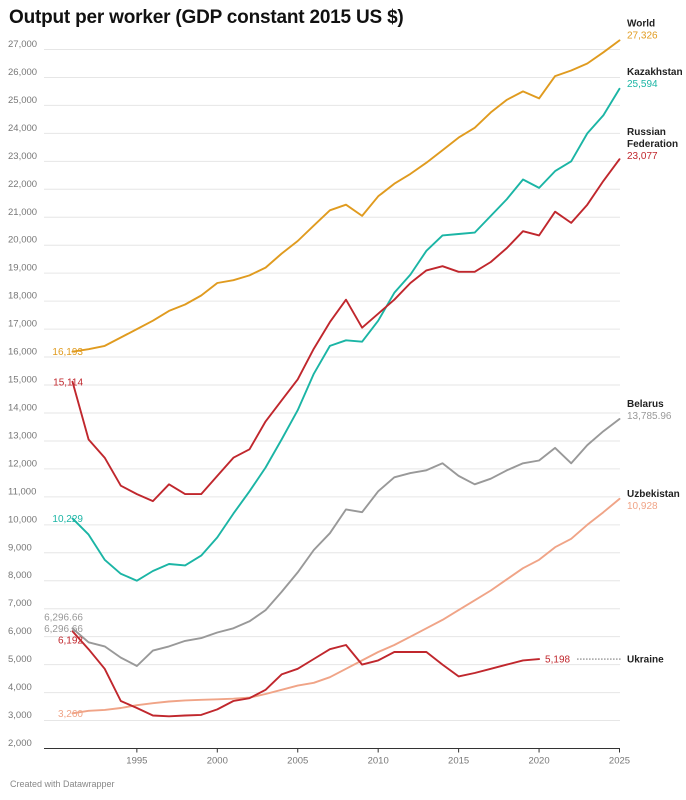 This screenshot has height=800, width=686. Describe the element at coordinates (653, 494) in the screenshot. I see `end-series-name: Uzbekistan` at that location.